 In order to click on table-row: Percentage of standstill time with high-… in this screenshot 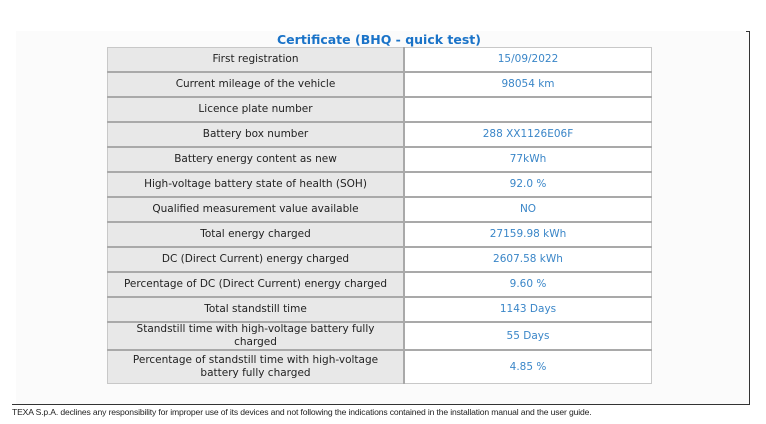, I will do `click(379, 366)`.